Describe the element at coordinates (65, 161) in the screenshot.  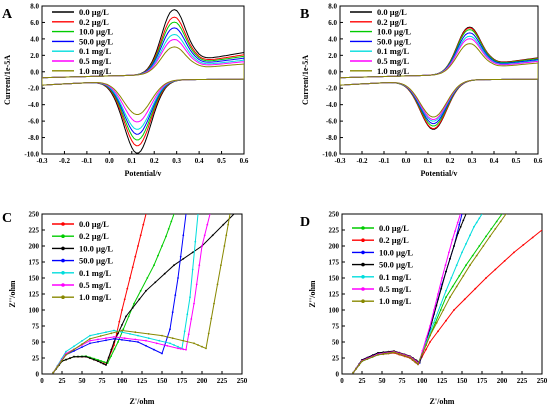
I see `x-tick-label: -0.2` at that location.